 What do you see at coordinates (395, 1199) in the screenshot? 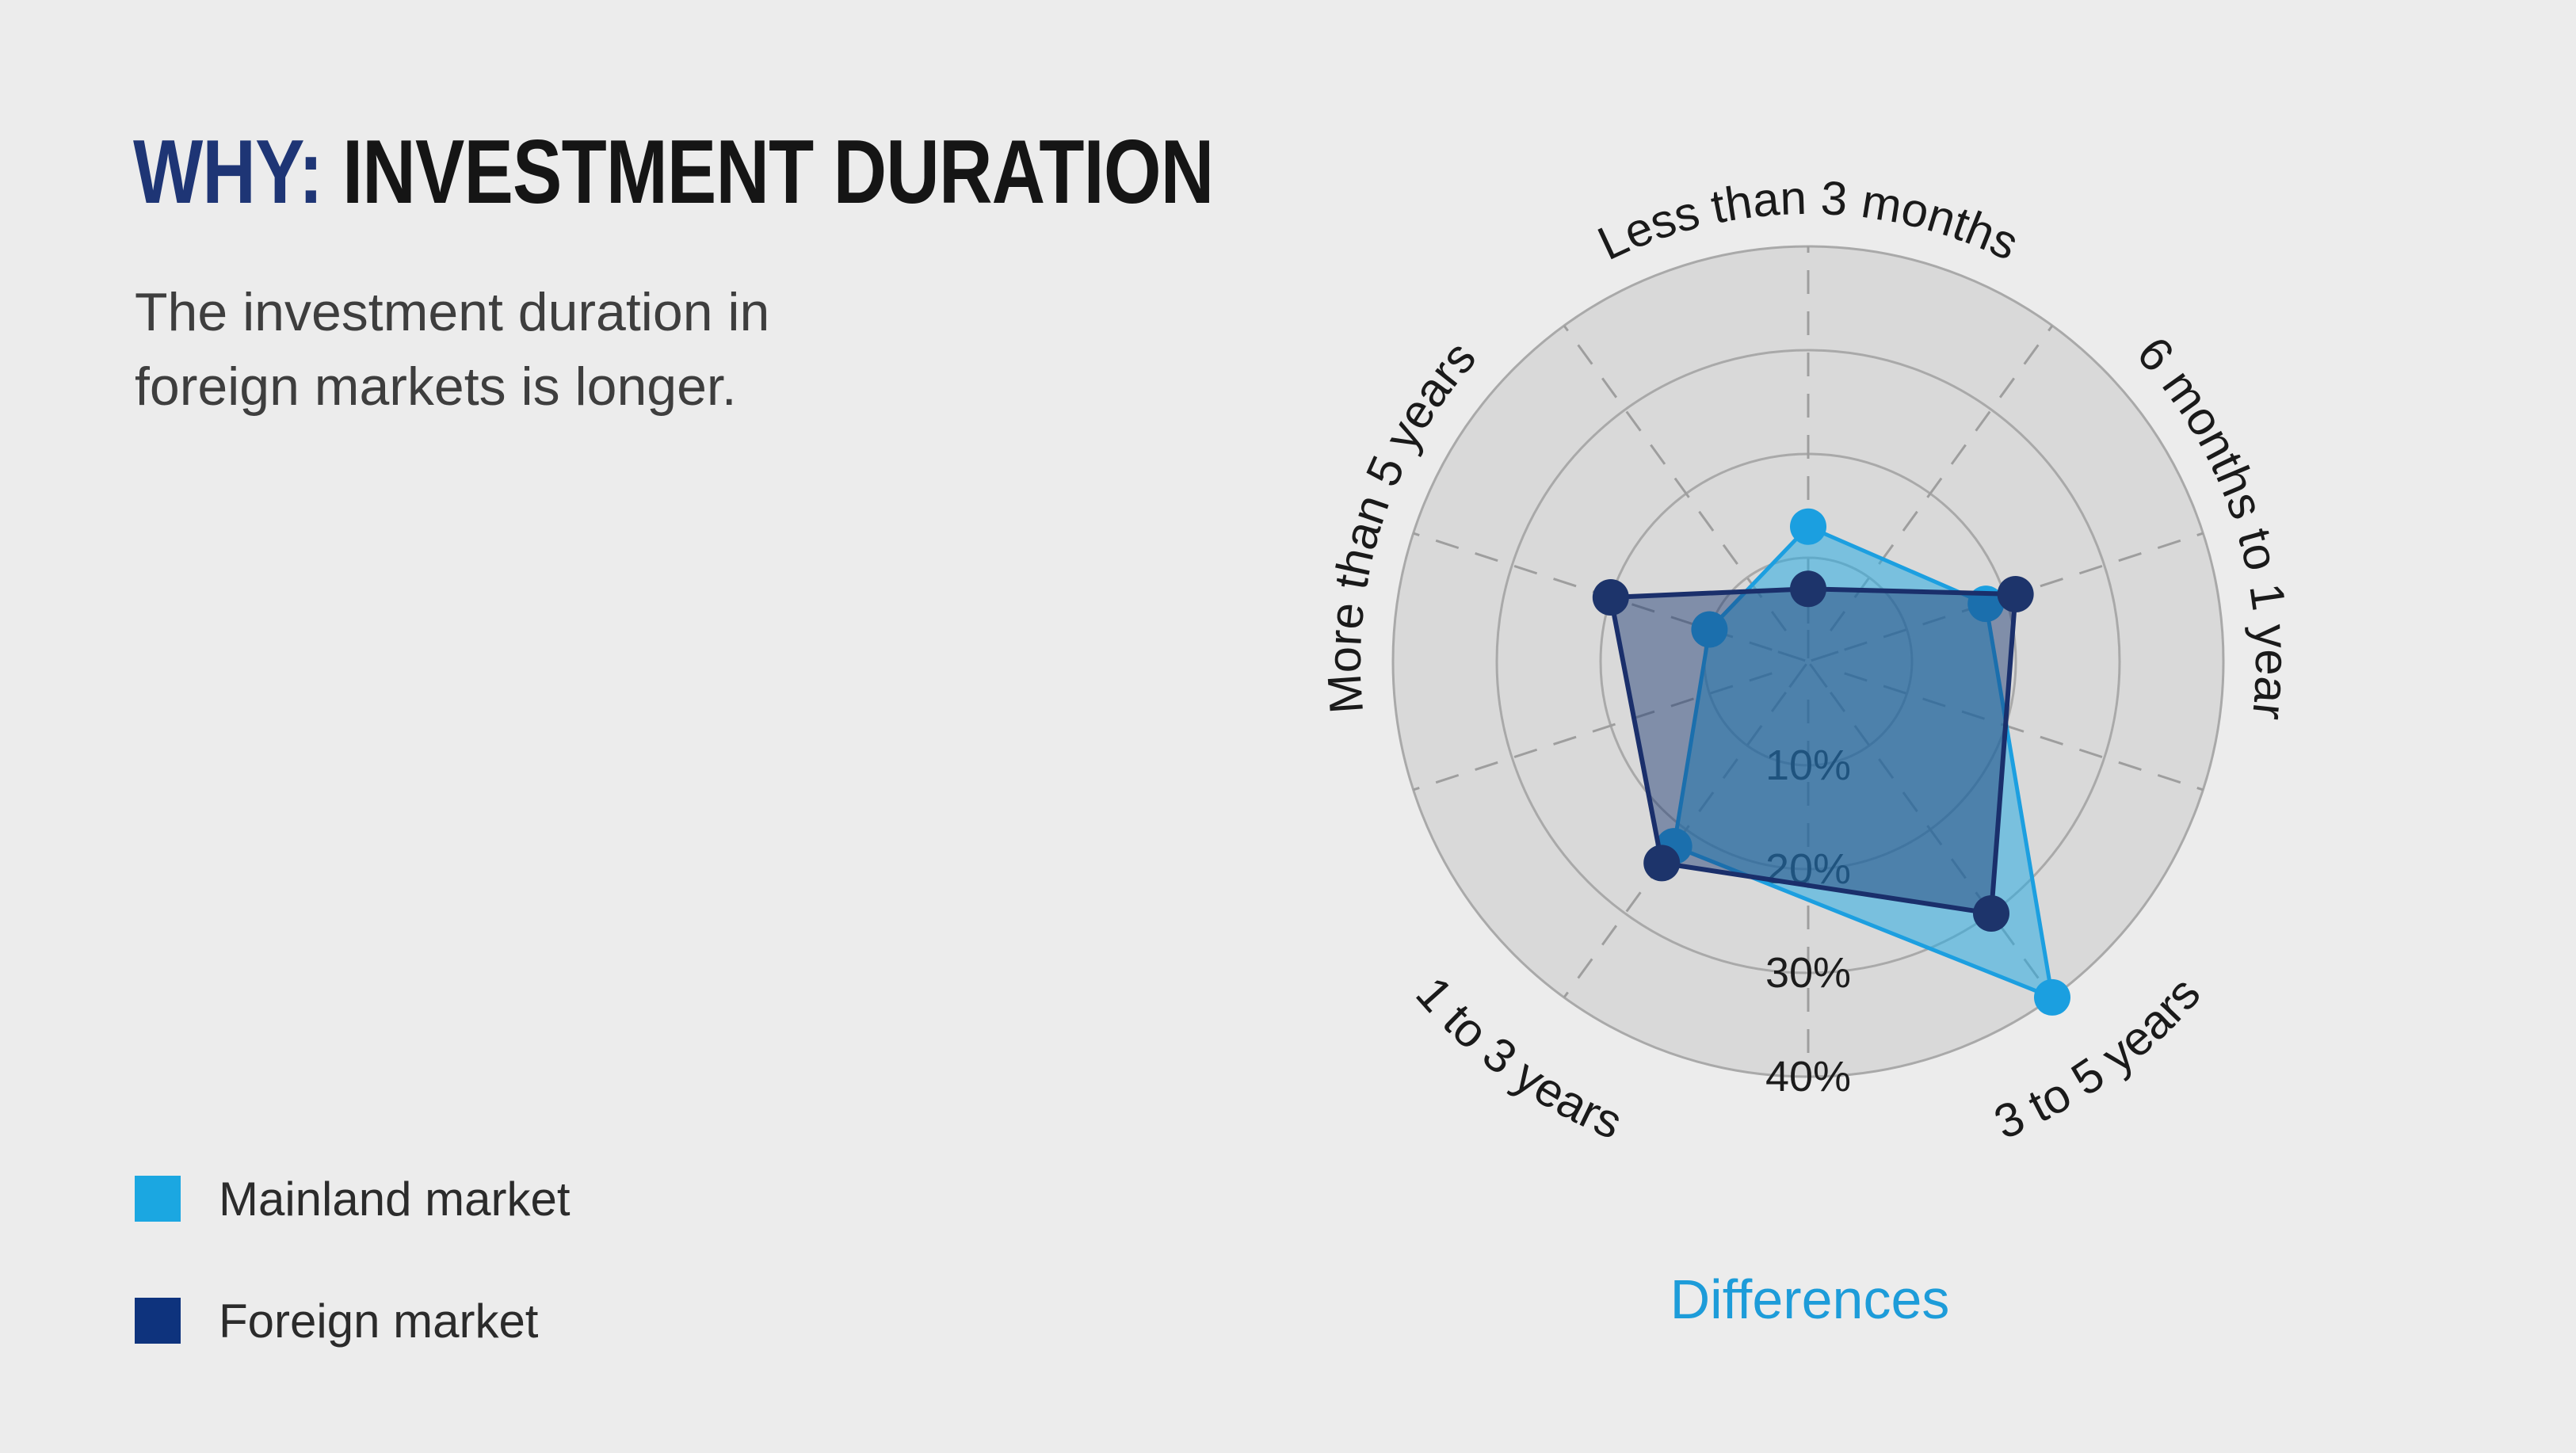
I see `legend-label-mainland: Mainland market` at bounding box center [395, 1199].